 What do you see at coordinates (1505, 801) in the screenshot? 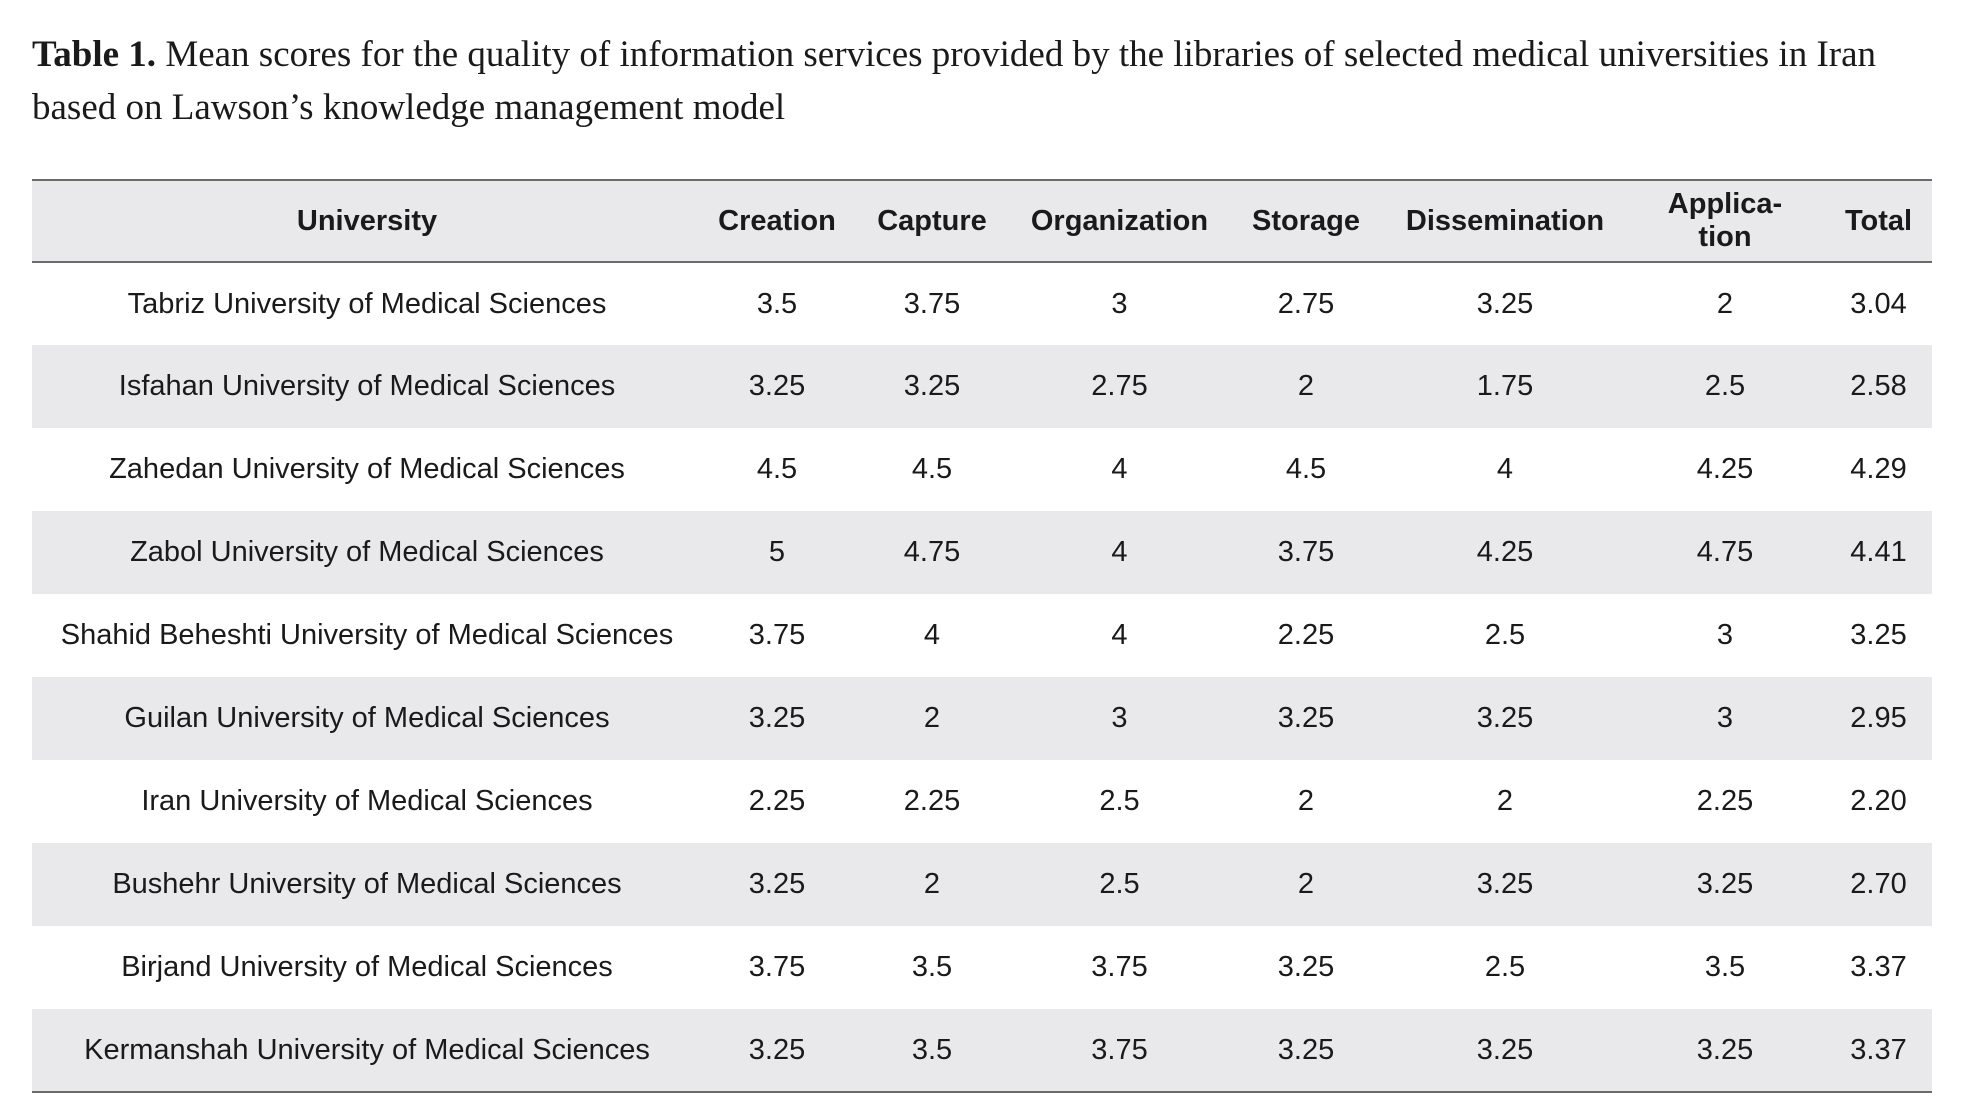
I see `cell-dissemination: 2` at bounding box center [1505, 801].